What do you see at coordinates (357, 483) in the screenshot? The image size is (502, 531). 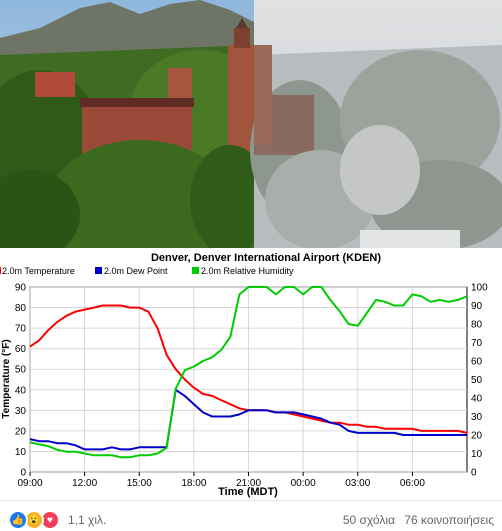 I see `x-tick-label: 03:00` at bounding box center [357, 483].